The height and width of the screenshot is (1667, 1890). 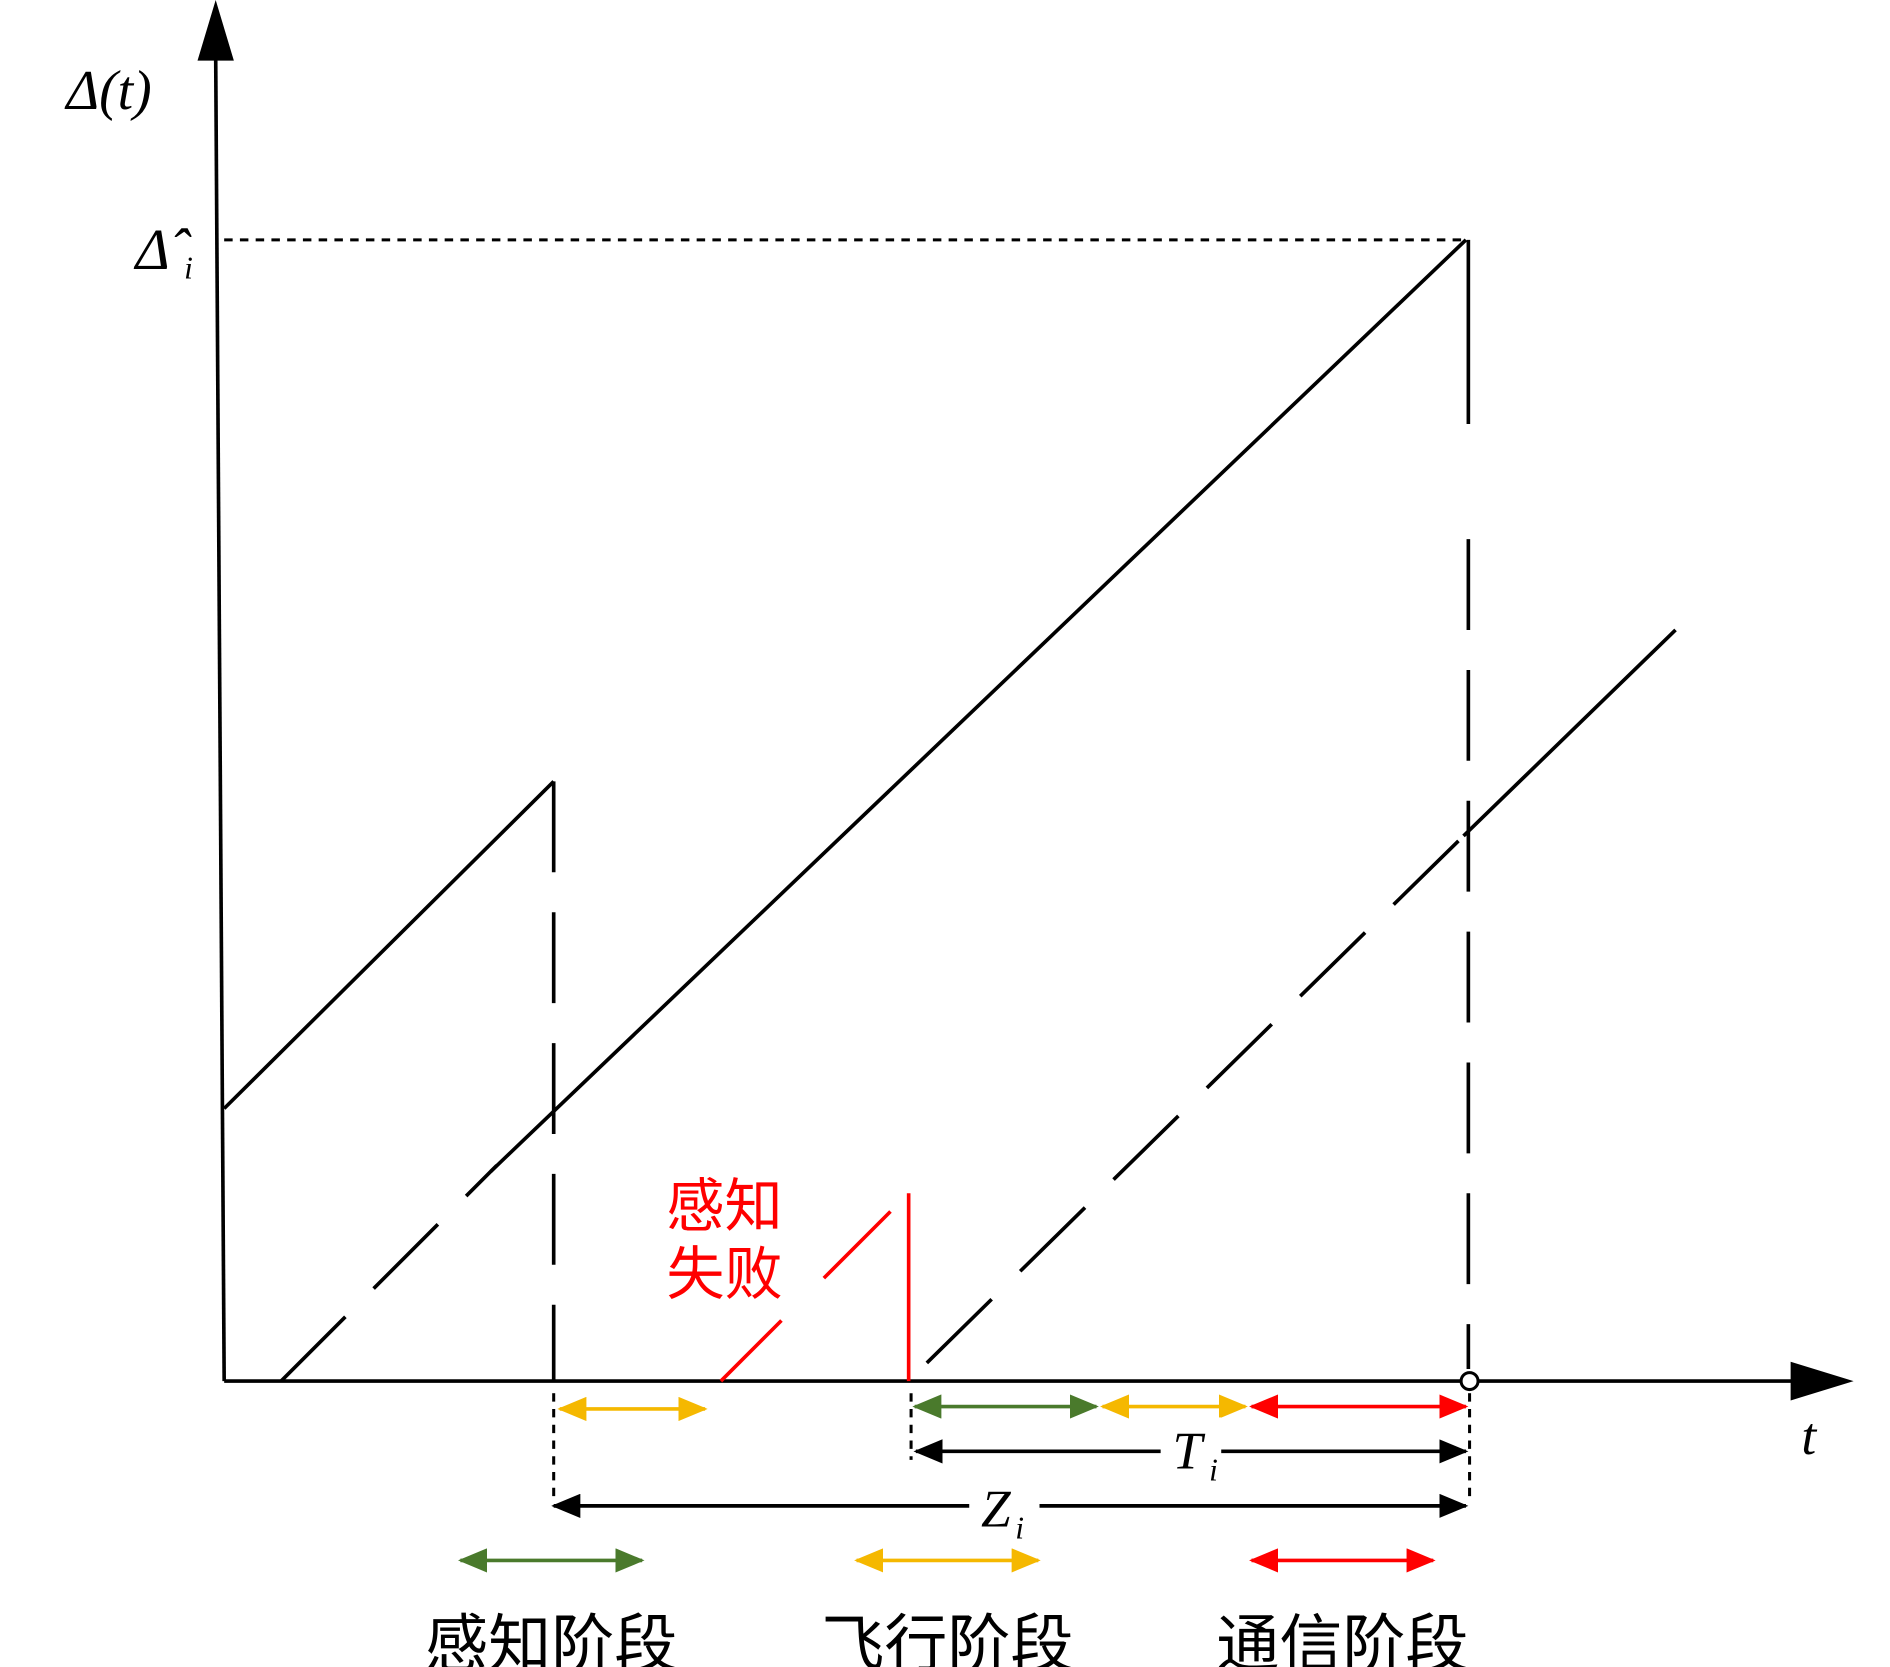 What do you see at coordinates (107, 91) in the screenshot?
I see `y-axis-label: Δ(t)` at bounding box center [107, 91].